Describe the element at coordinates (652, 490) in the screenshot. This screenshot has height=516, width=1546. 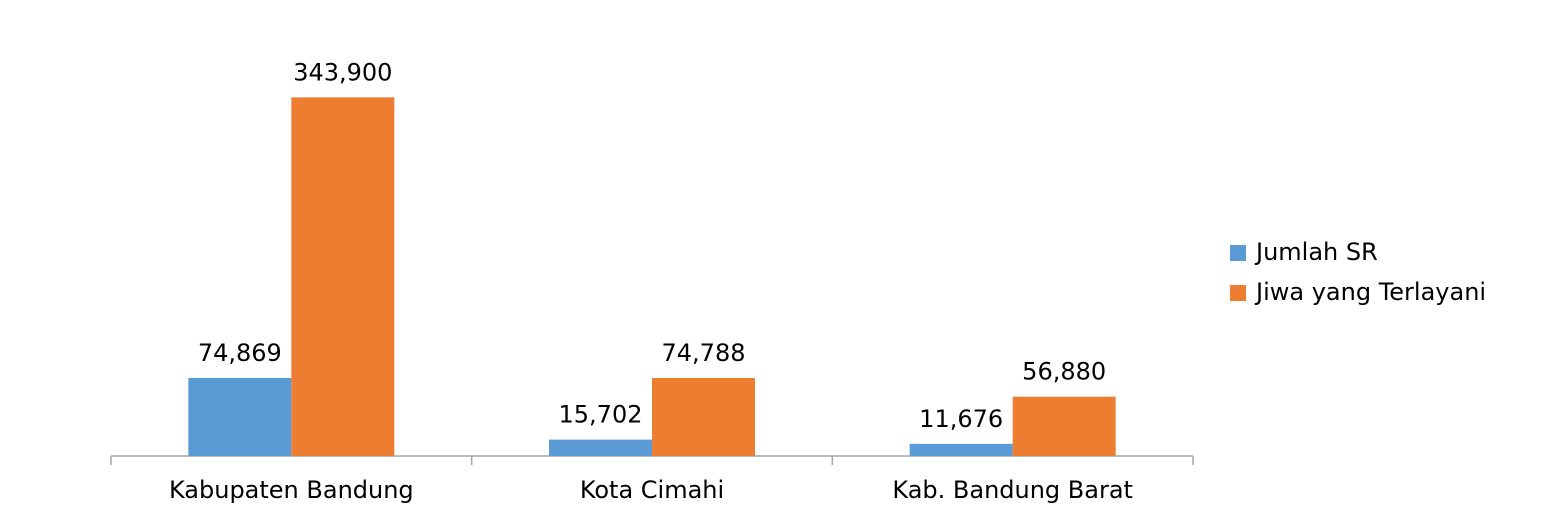
I see `x-tick-label: Kota Cimahi` at that location.